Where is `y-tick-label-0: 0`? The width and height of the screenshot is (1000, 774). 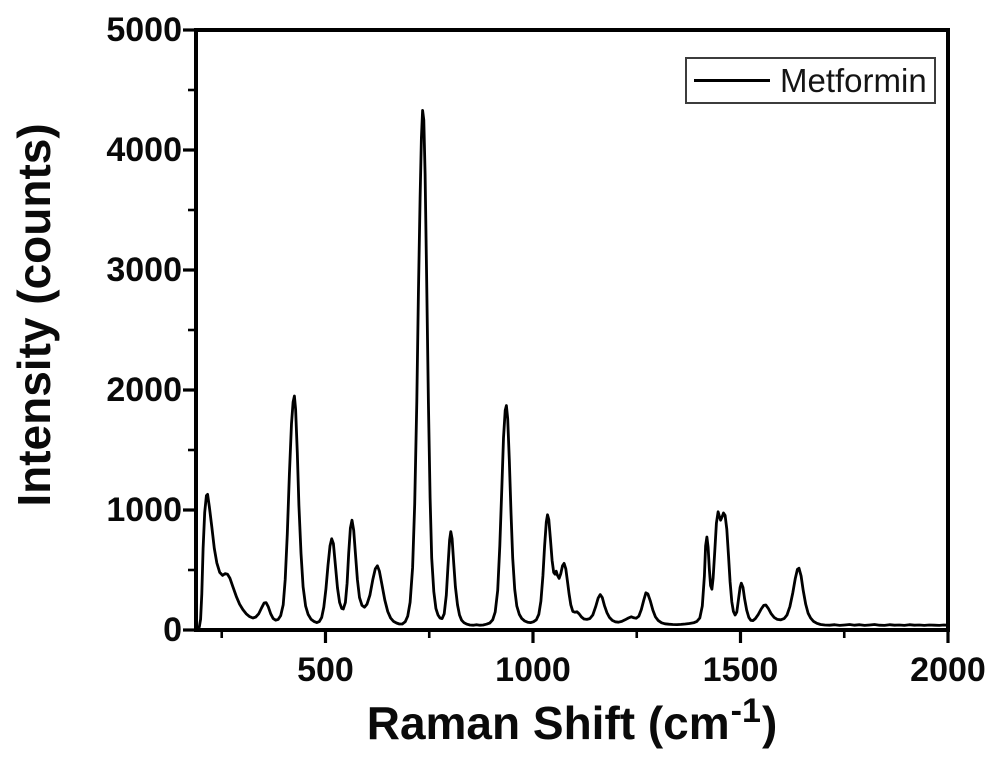
y-tick-label-0: 0 is located at coordinates (172, 630).